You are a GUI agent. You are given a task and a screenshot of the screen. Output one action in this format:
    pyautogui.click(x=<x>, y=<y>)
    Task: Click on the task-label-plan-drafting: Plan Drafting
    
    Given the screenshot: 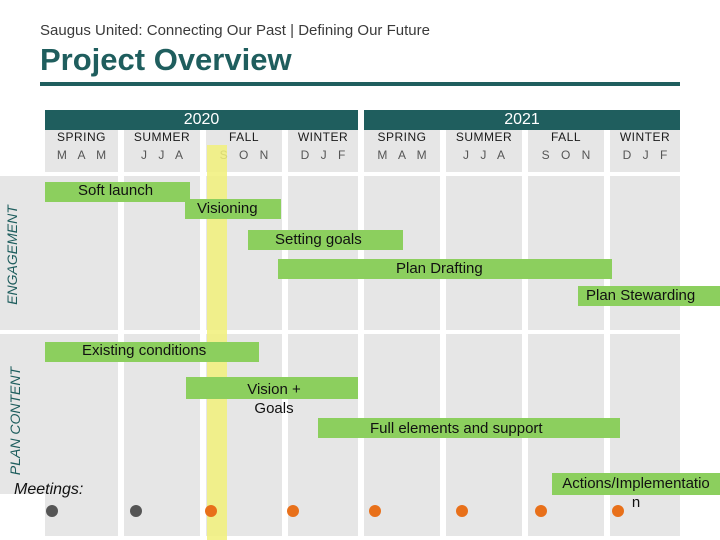 What is the action you would take?
    pyautogui.click(x=439, y=268)
    